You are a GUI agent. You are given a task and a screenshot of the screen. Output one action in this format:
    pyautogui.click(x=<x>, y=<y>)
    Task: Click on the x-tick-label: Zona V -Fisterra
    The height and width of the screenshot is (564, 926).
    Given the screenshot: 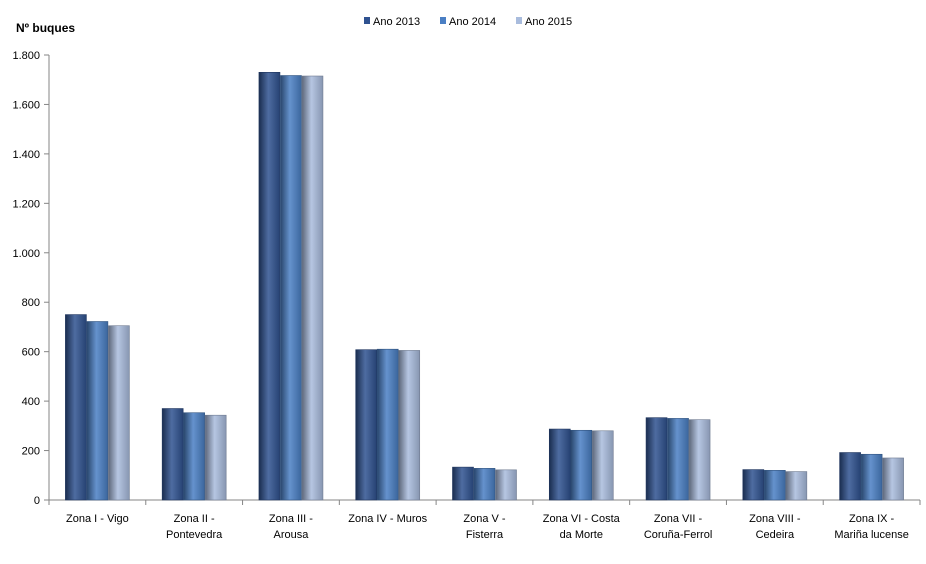 What is the action you would take?
    pyautogui.click(x=484, y=527)
    